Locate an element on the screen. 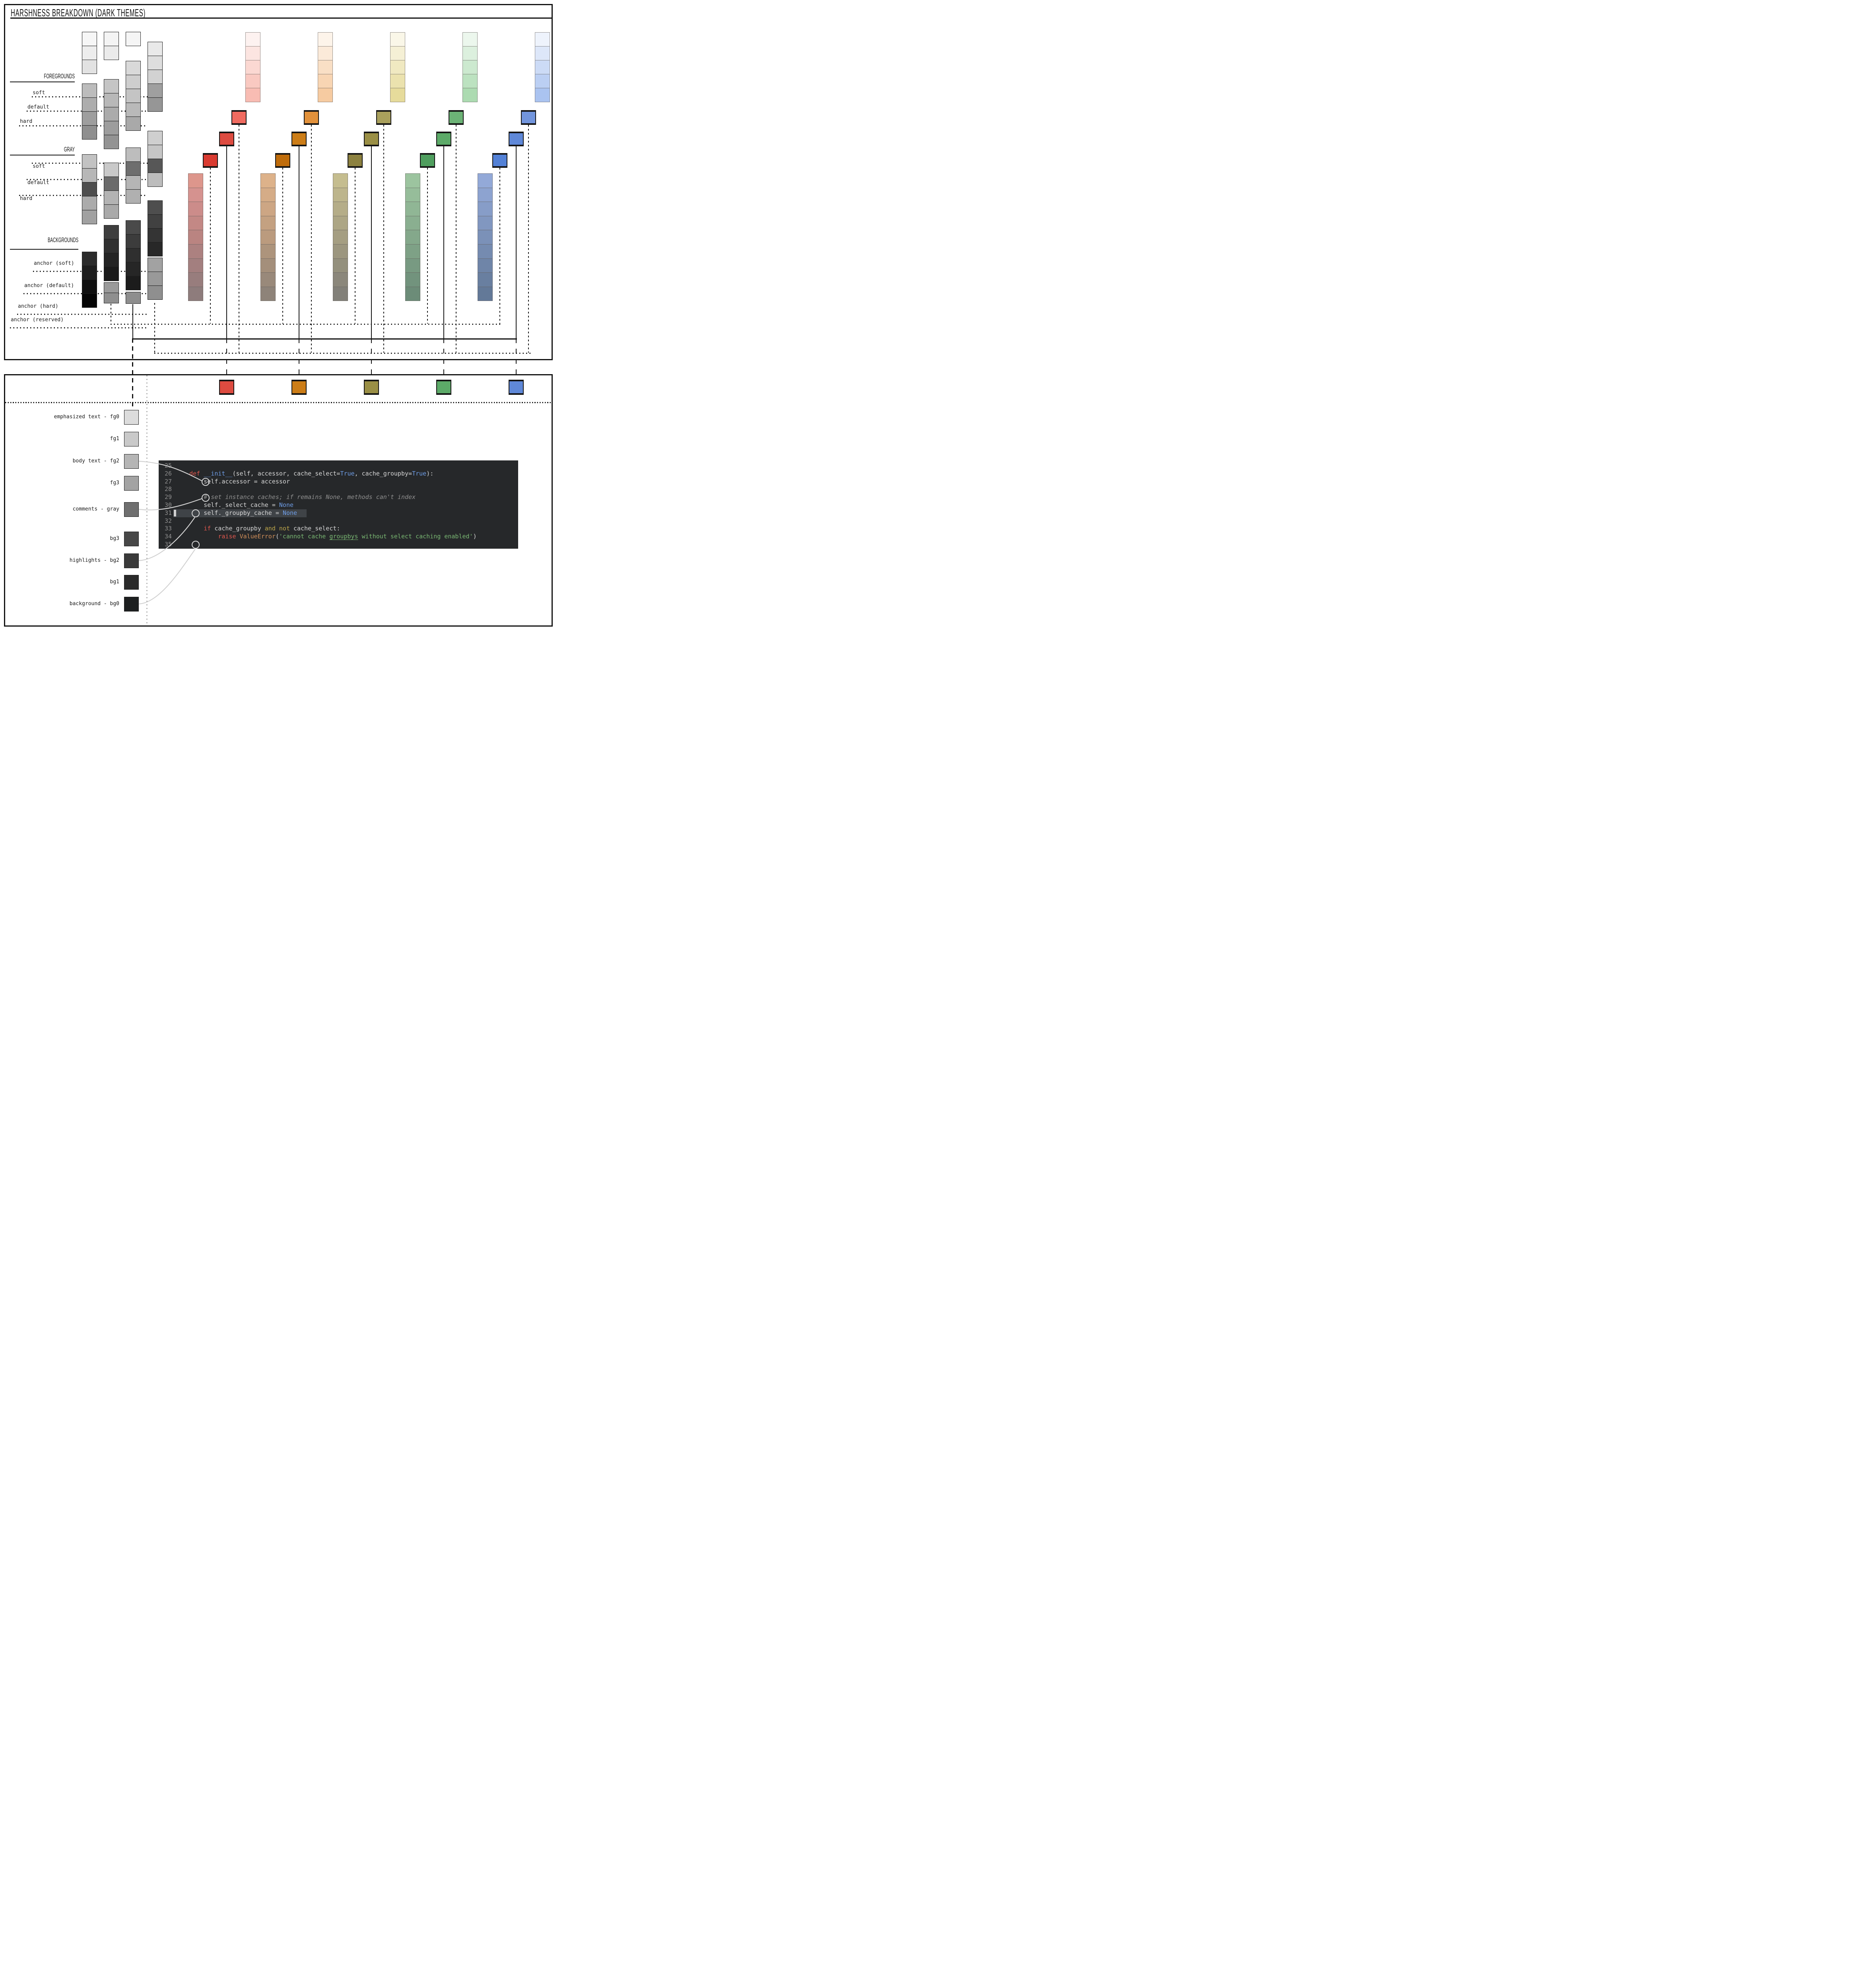  section-underline is located at coordinates (44, 249).